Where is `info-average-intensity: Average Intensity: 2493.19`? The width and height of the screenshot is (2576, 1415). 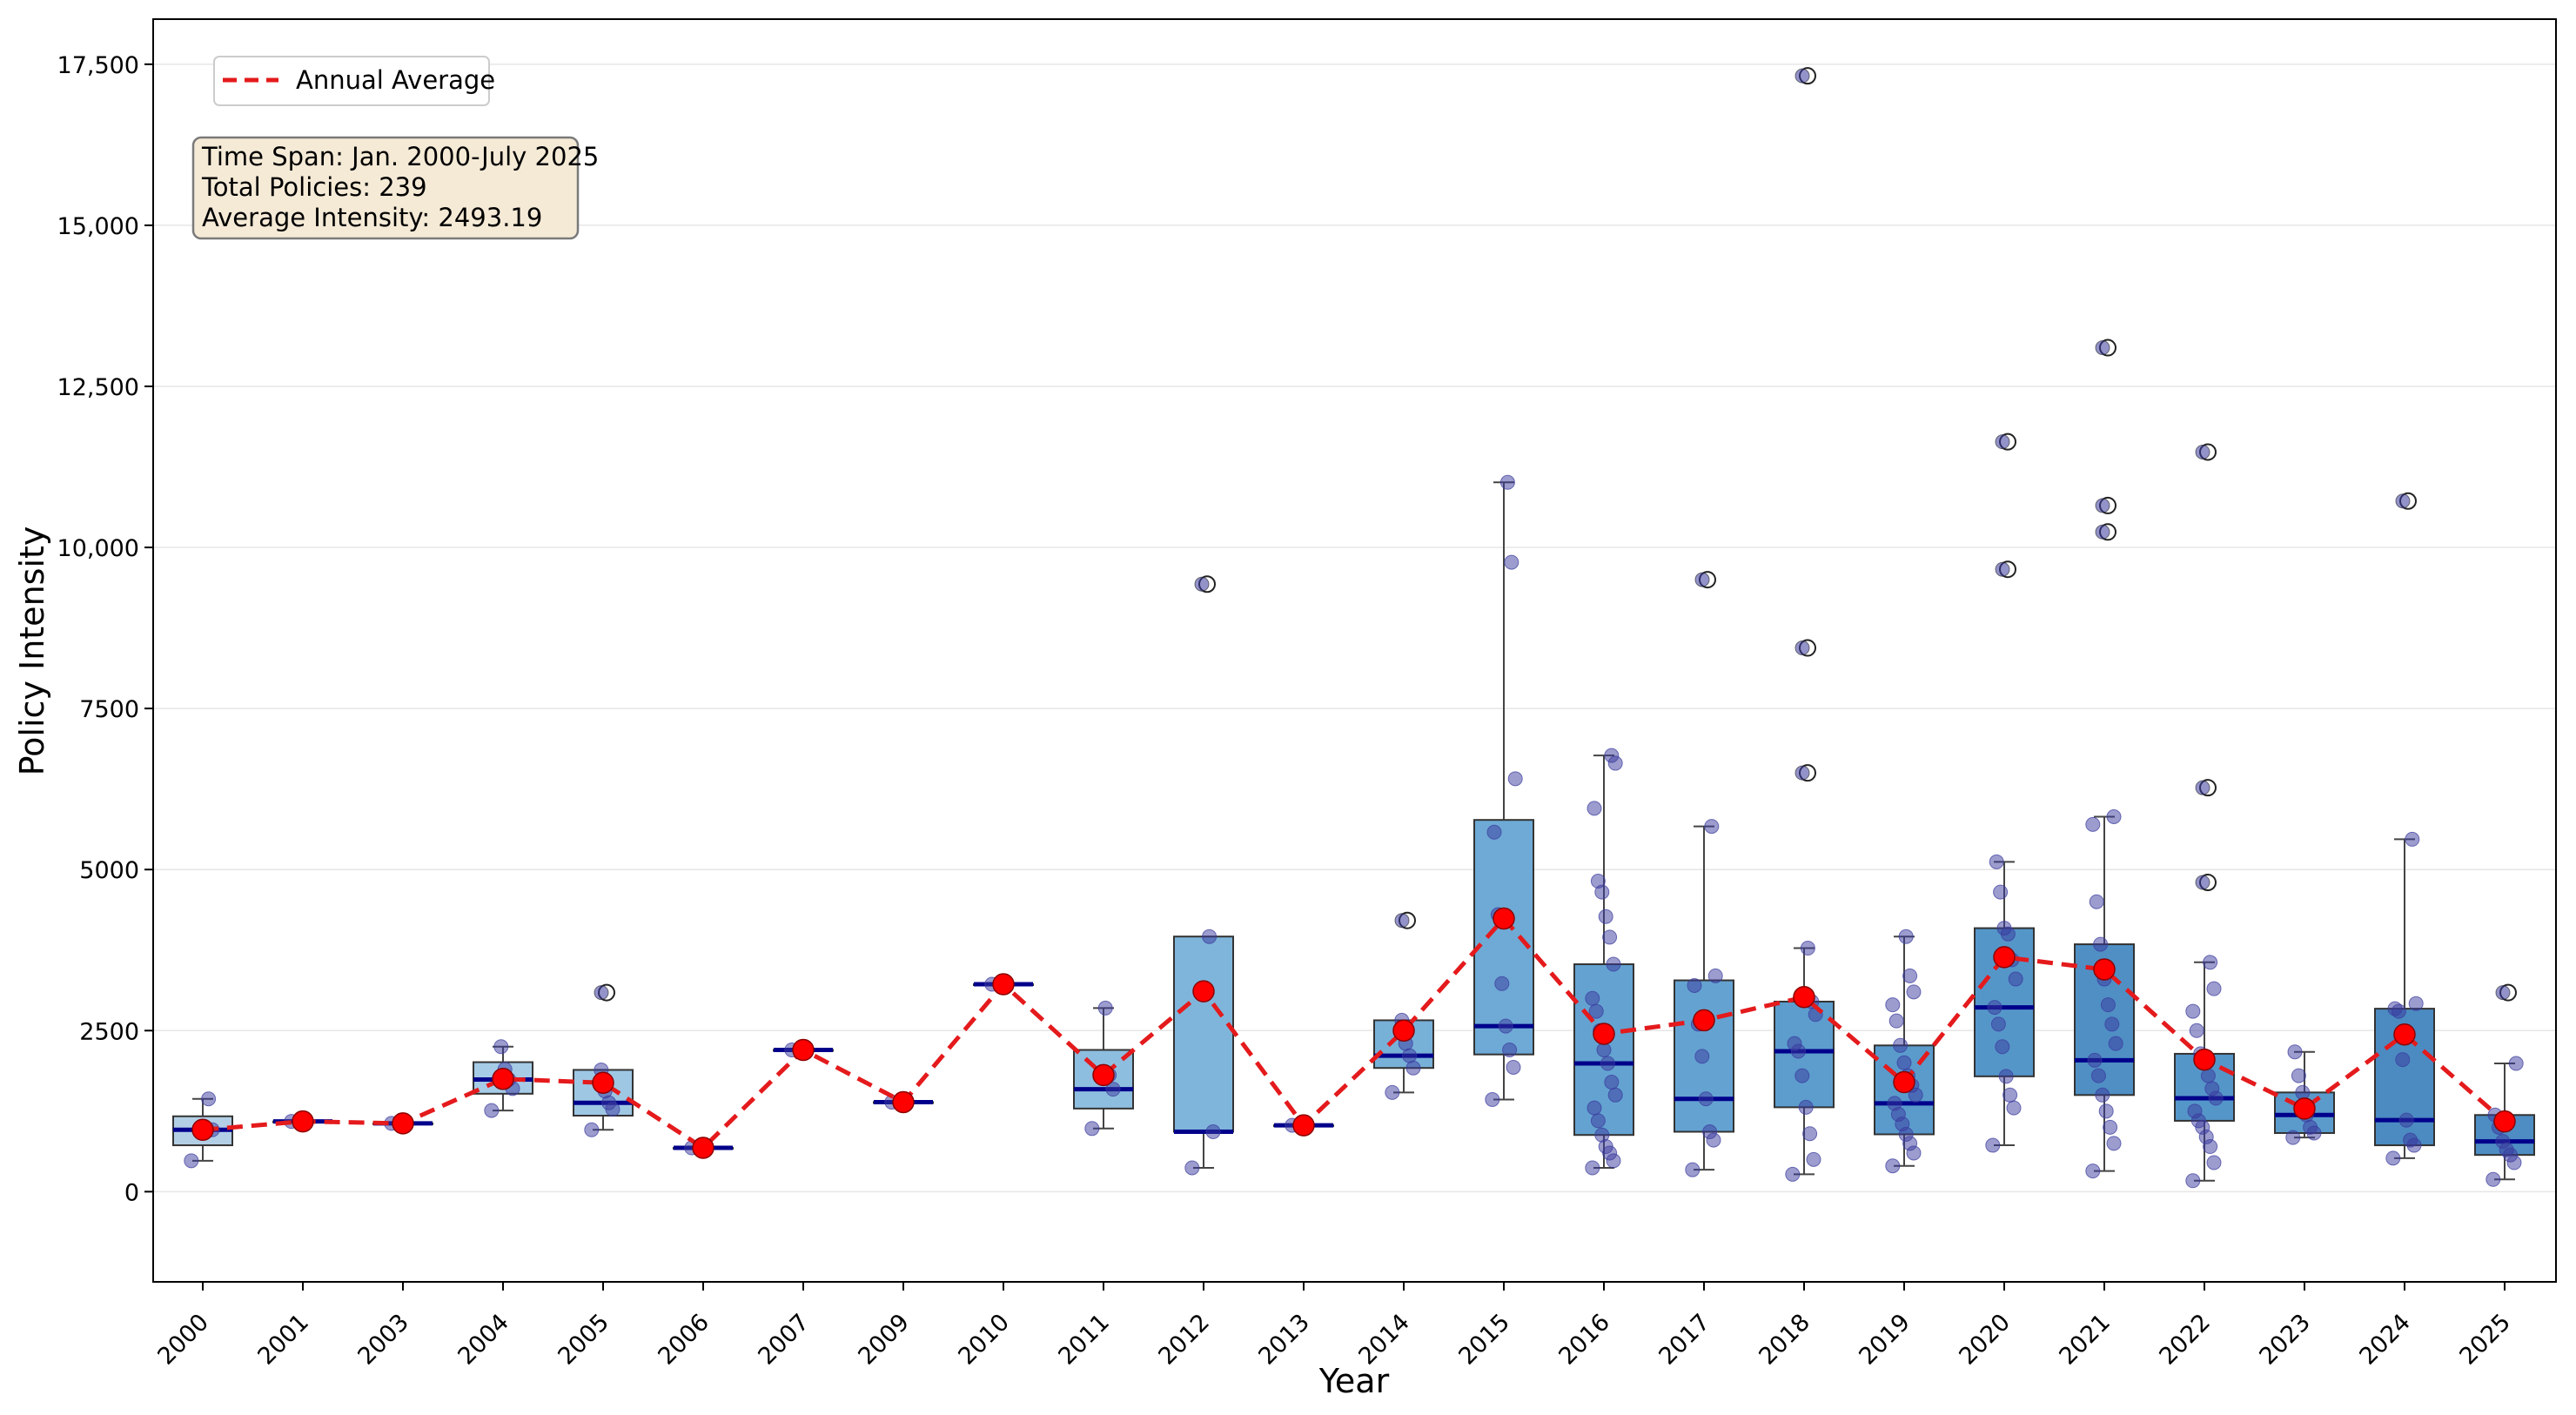 info-average-intensity: Average Intensity: 2493.19 is located at coordinates (372, 217).